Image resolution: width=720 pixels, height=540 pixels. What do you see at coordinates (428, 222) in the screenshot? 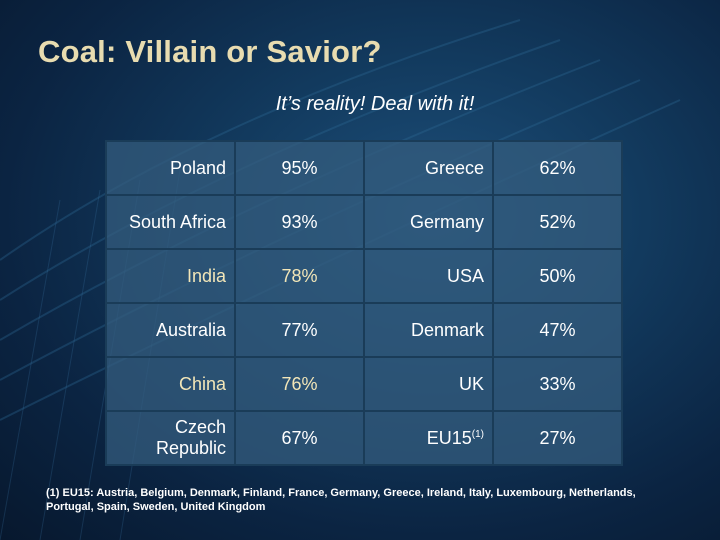
I see `country-name: Germany` at bounding box center [428, 222].